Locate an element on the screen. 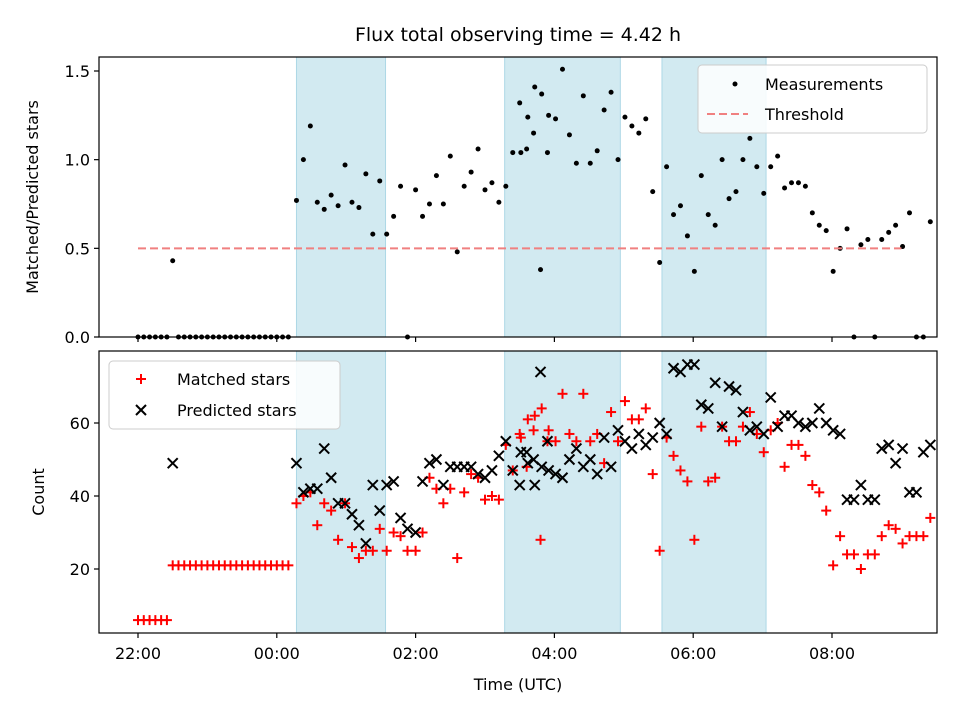 The width and height of the screenshot is (960, 720). x-tick-label: 08:00 is located at coordinates (832, 653).